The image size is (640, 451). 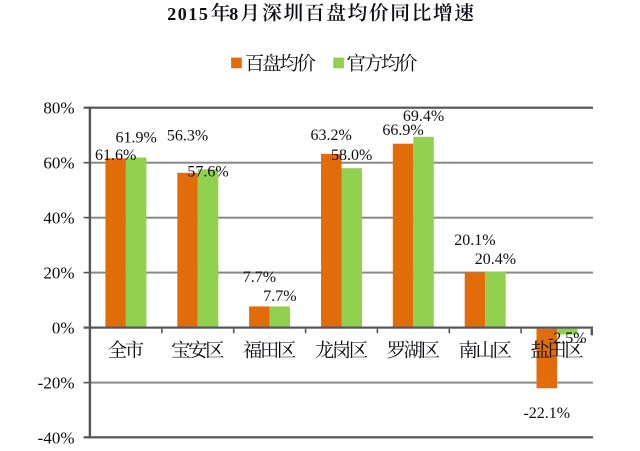 What do you see at coordinates (115, 155) in the screenshot?
I see `svg-text: 61.6%` at bounding box center [115, 155].